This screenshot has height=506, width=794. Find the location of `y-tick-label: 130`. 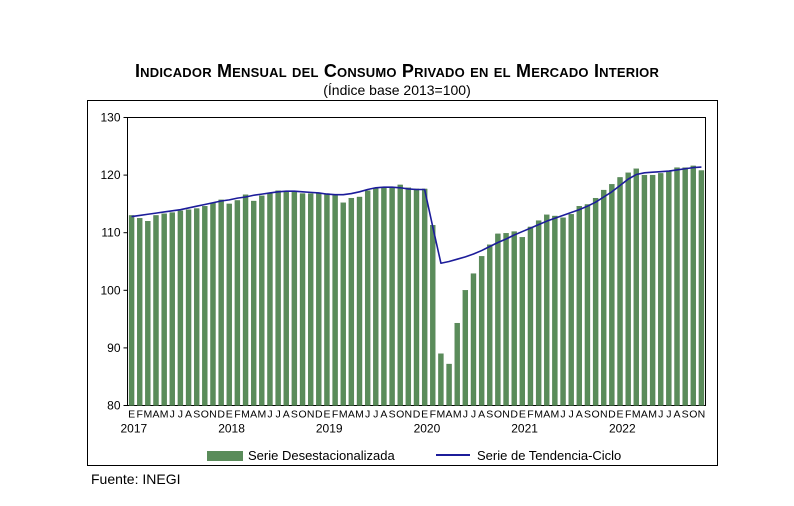

y-tick-label: 130 is located at coordinates (110, 118).